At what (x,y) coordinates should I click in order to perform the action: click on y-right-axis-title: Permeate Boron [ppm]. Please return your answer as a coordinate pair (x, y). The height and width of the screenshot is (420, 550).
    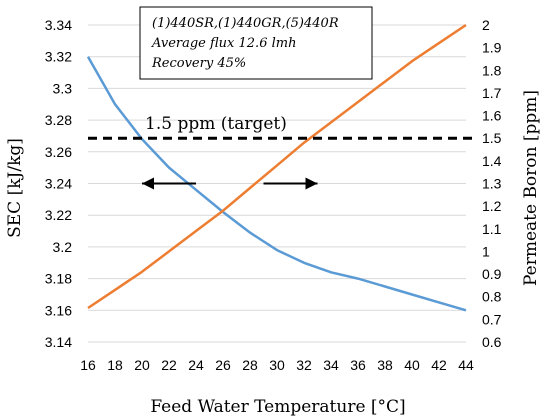
    Looking at the image, I should click on (531, 188).